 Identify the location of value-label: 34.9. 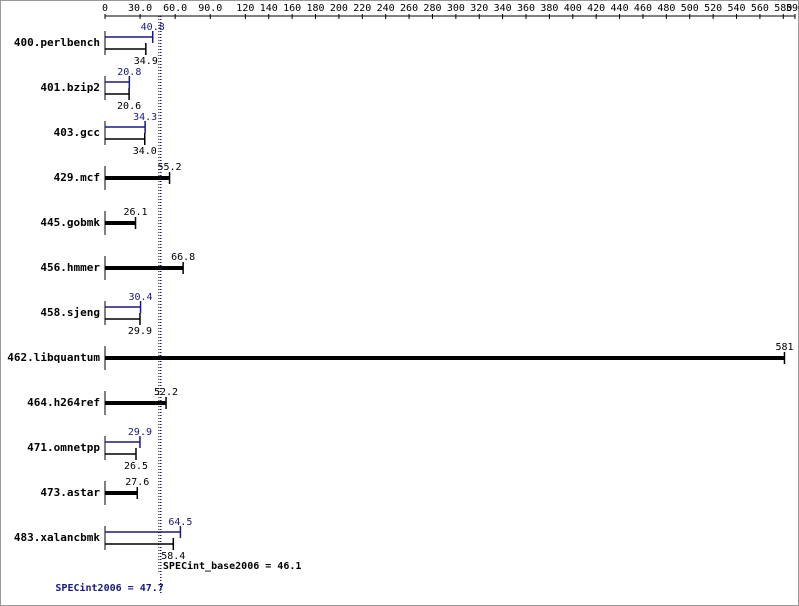
(146, 61).